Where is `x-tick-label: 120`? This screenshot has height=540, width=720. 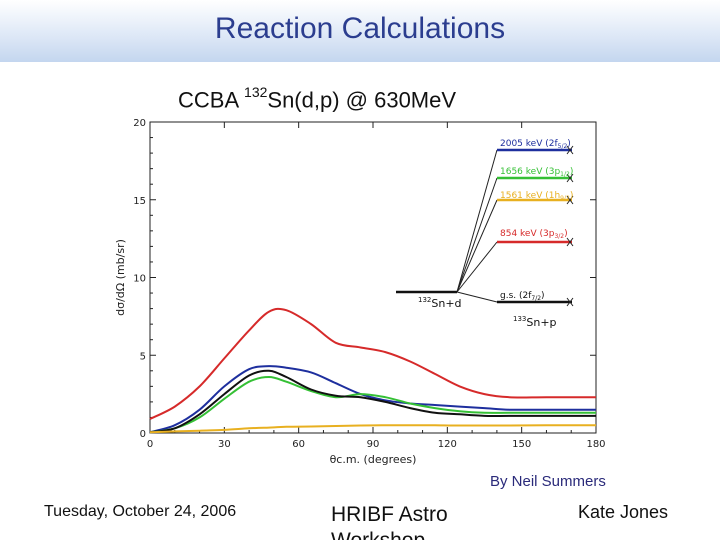 x-tick-label: 120 is located at coordinates (447, 444).